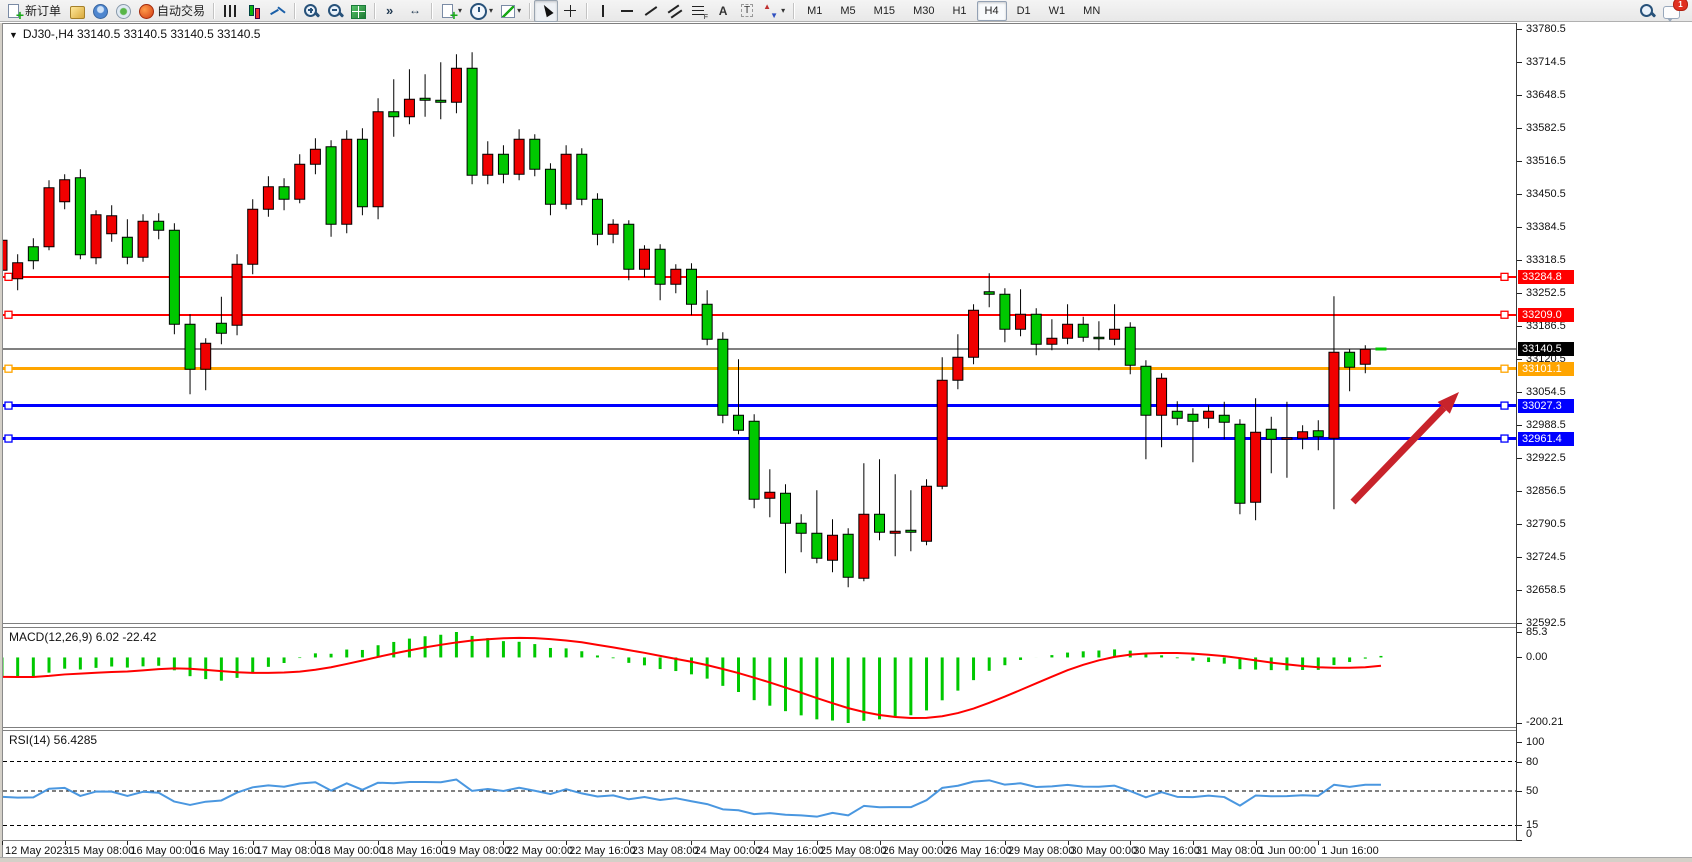  What do you see at coordinates (1546, 293) in the screenshot?
I see `price-tick-label: 33252.5` at bounding box center [1546, 293].